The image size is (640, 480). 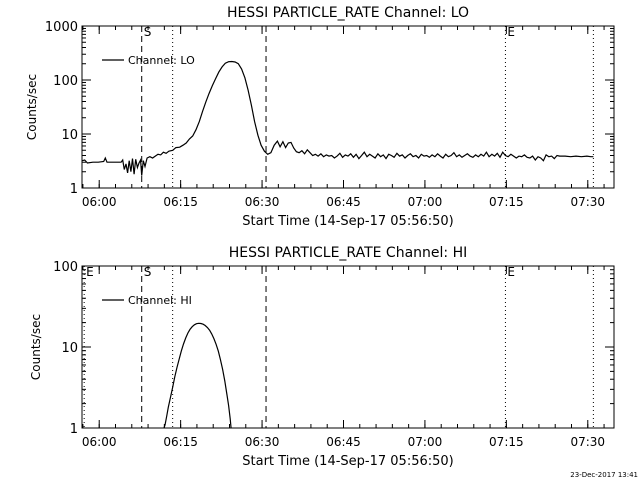 What do you see at coordinates (65, 81) in the screenshot?
I see `lo-y-tick-label: 100` at bounding box center [65, 81].